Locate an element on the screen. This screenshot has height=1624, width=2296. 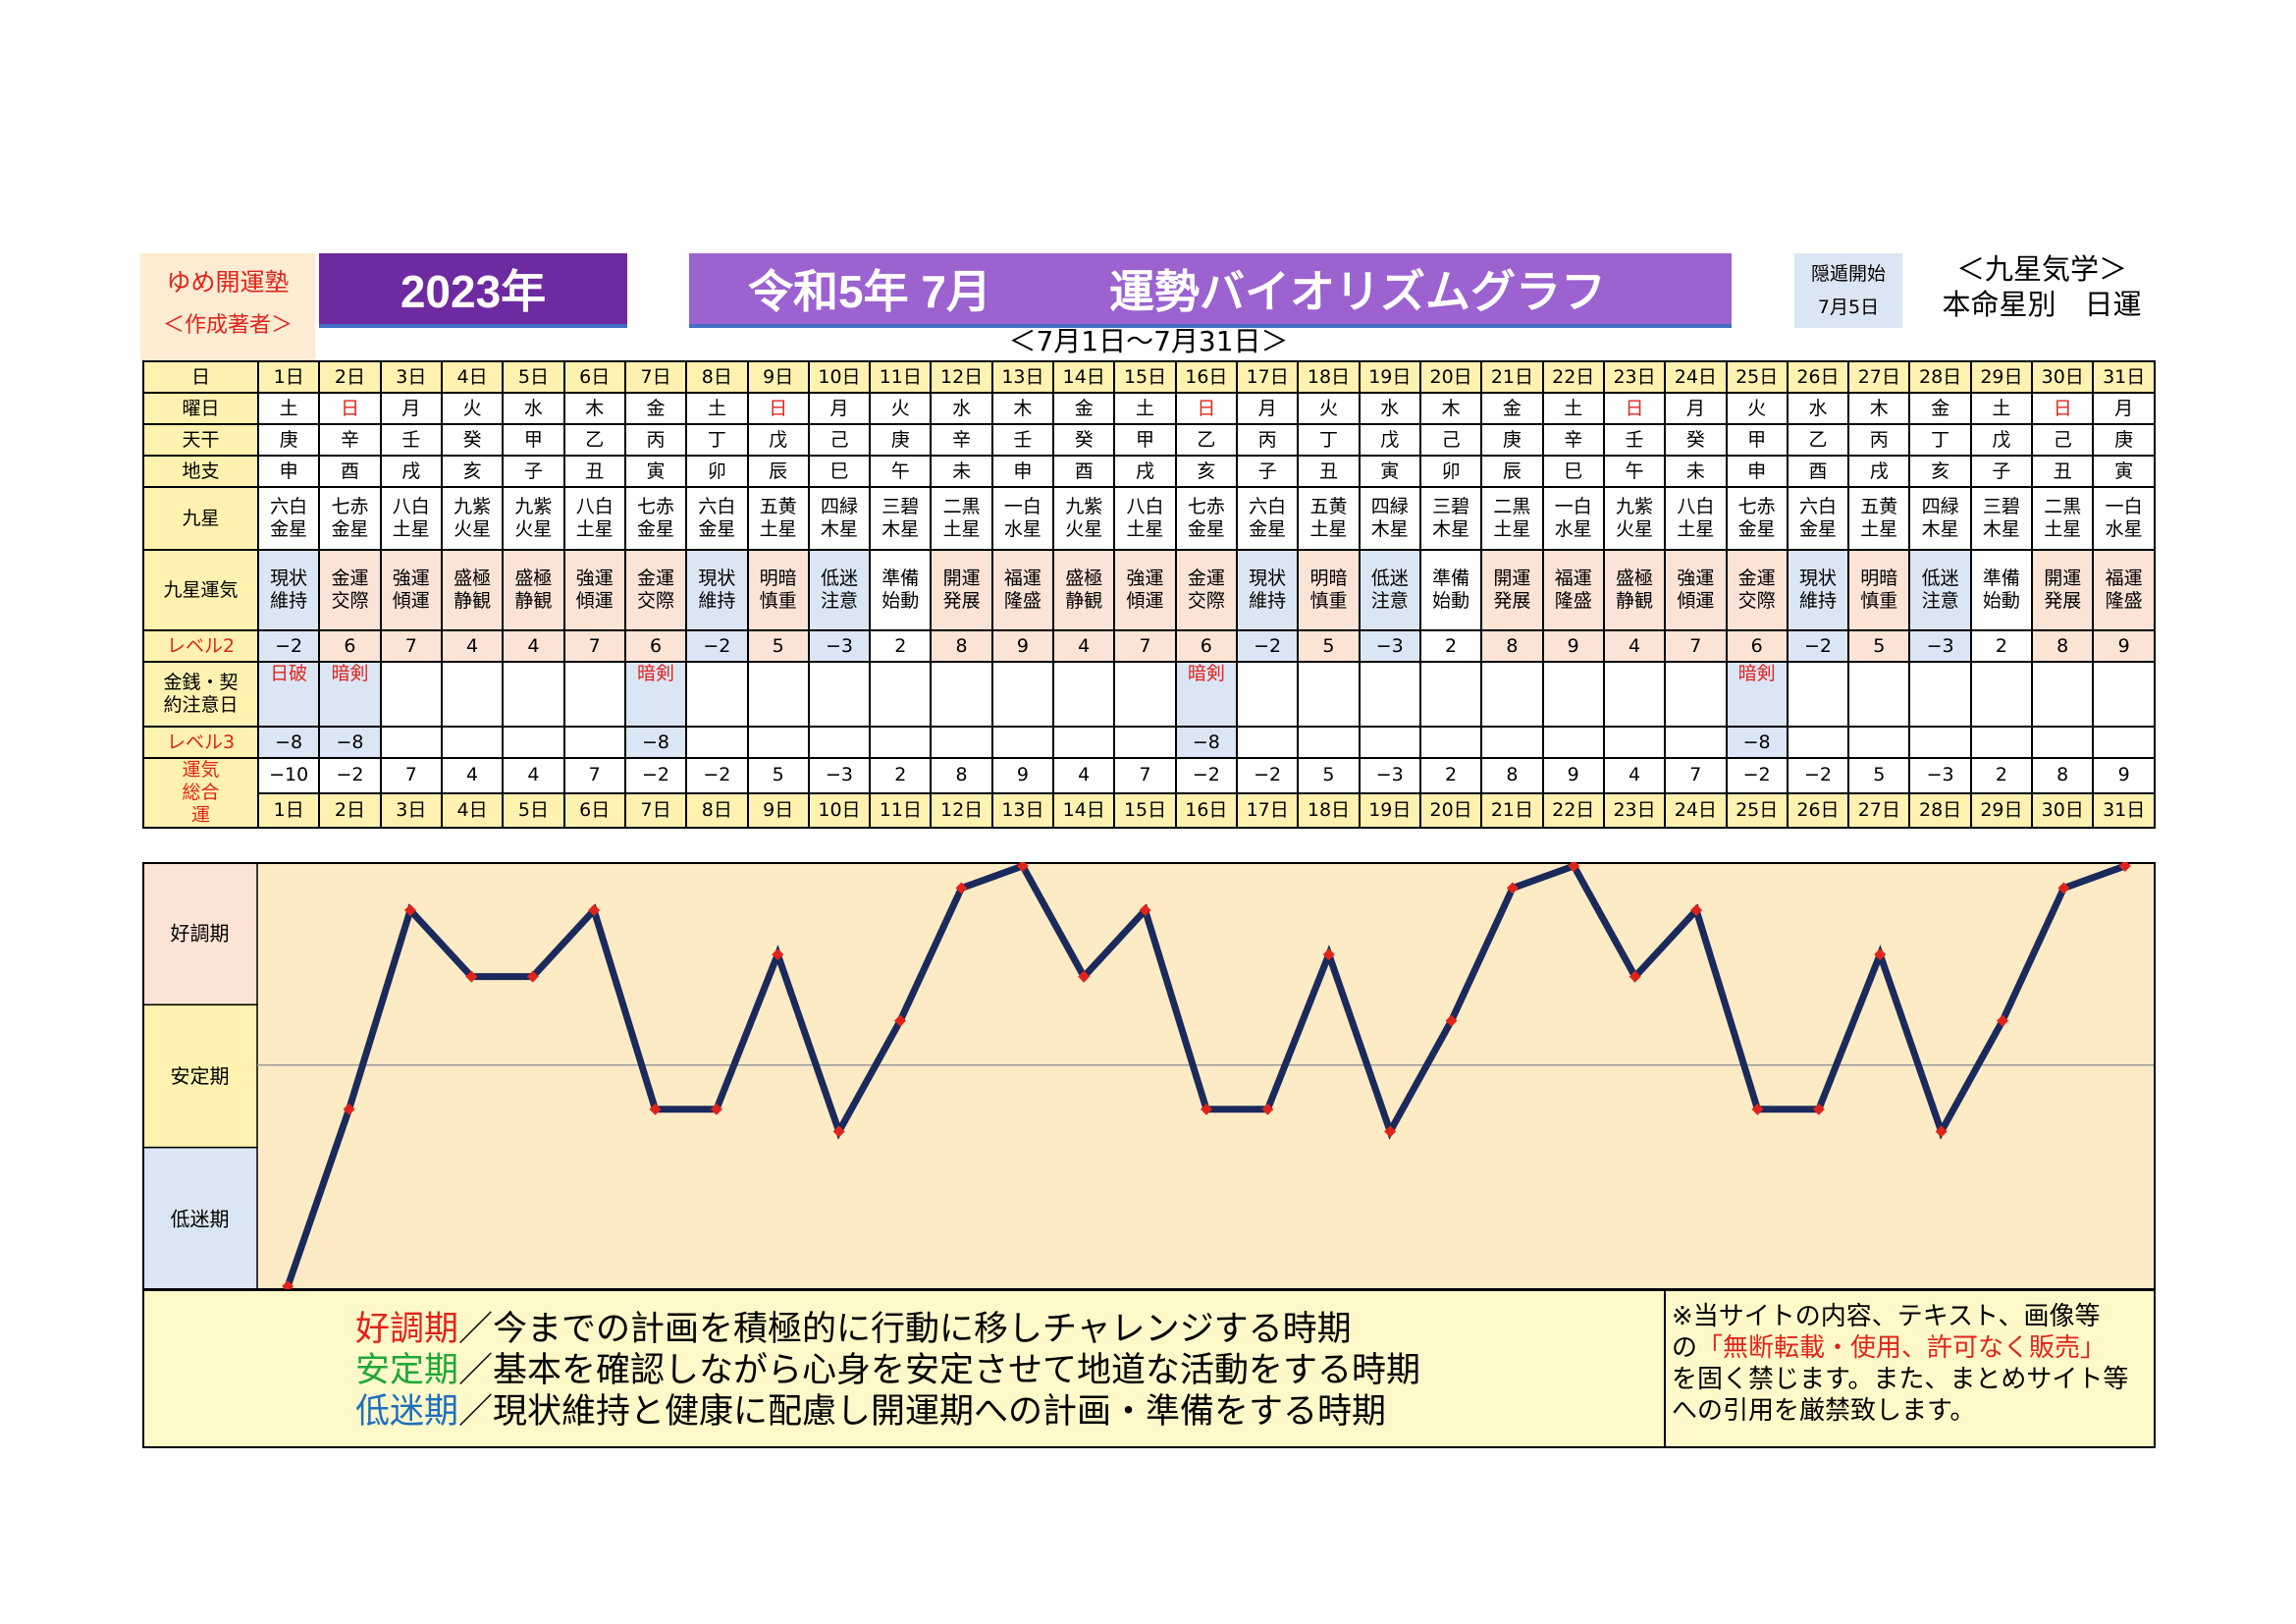
row-label-weekday: 曜日 is located at coordinates (200, 408).